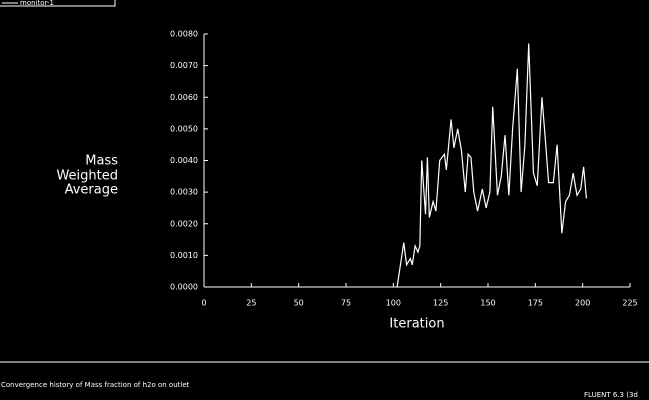 The height and width of the screenshot is (400, 649). What do you see at coordinates (184, 128) in the screenshot?
I see `y-tick-label: 0.0050` at bounding box center [184, 128].